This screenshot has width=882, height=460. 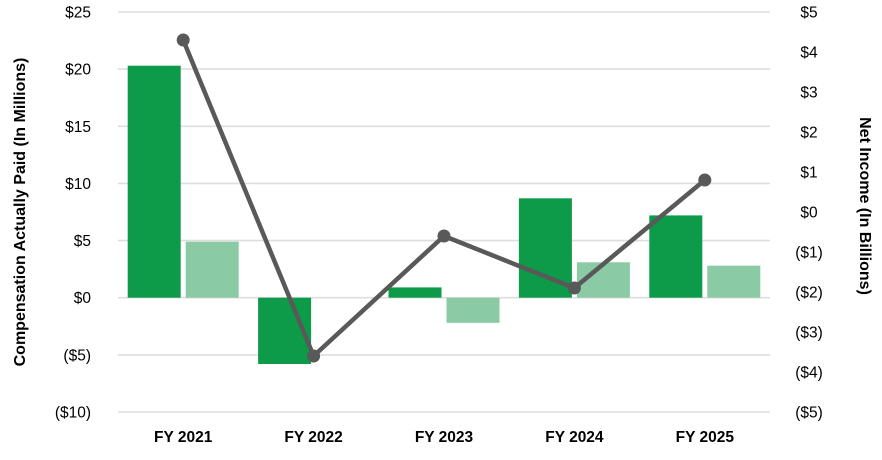 What do you see at coordinates (705, 437) in the screenshot?
I see `x-axis-category-label: FY 2025` at bounding box center [705, 437].